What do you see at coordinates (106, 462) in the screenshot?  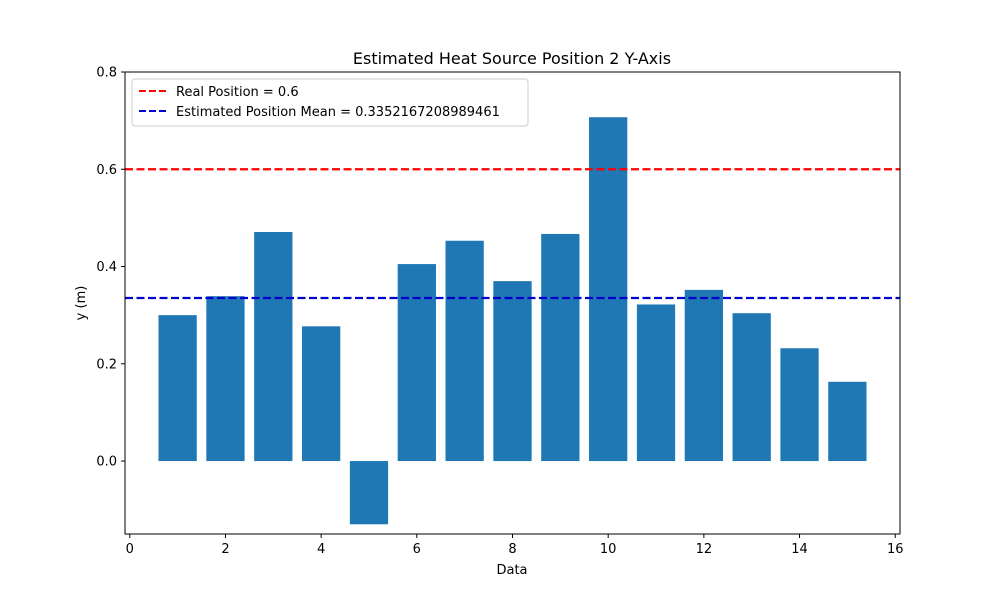 I see `y-tick-label: 0.0` at bounding box center [106, 462].